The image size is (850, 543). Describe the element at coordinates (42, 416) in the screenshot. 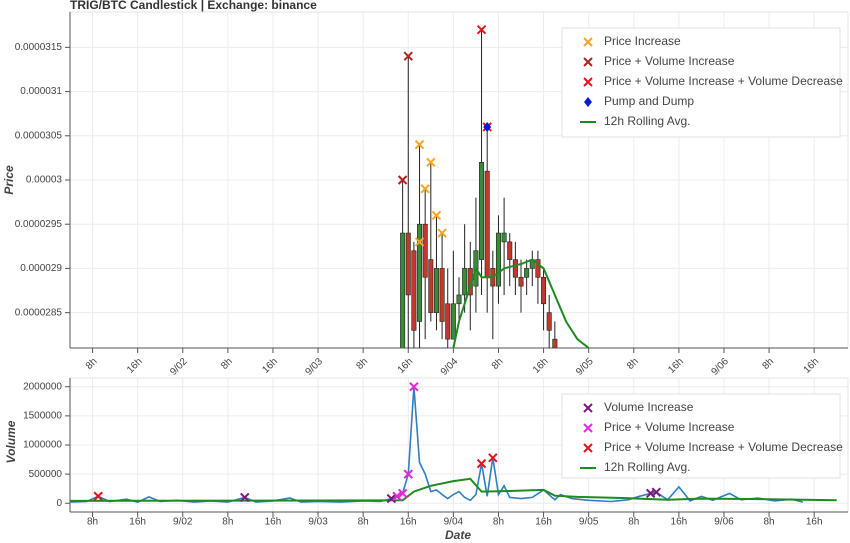

I see `y-tick-label: 1500000` at that location.